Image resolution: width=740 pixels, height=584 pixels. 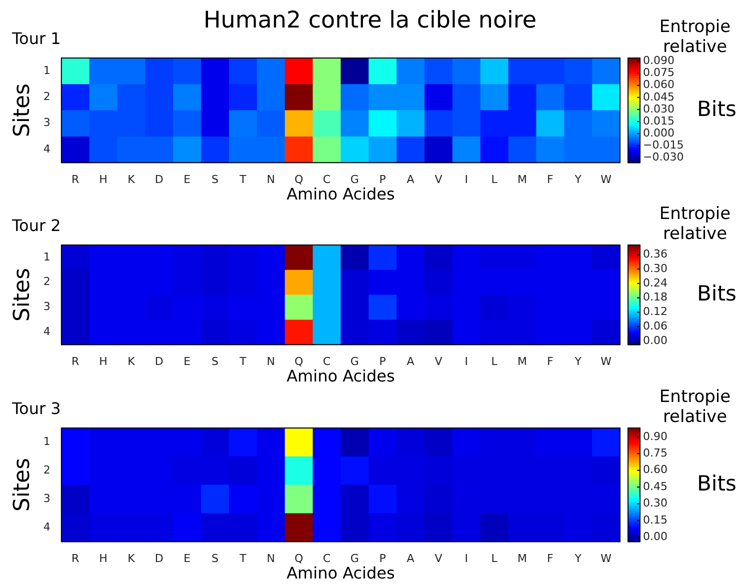 I want to click on color-bar-label: 0.015, so click(x=658, y=121).